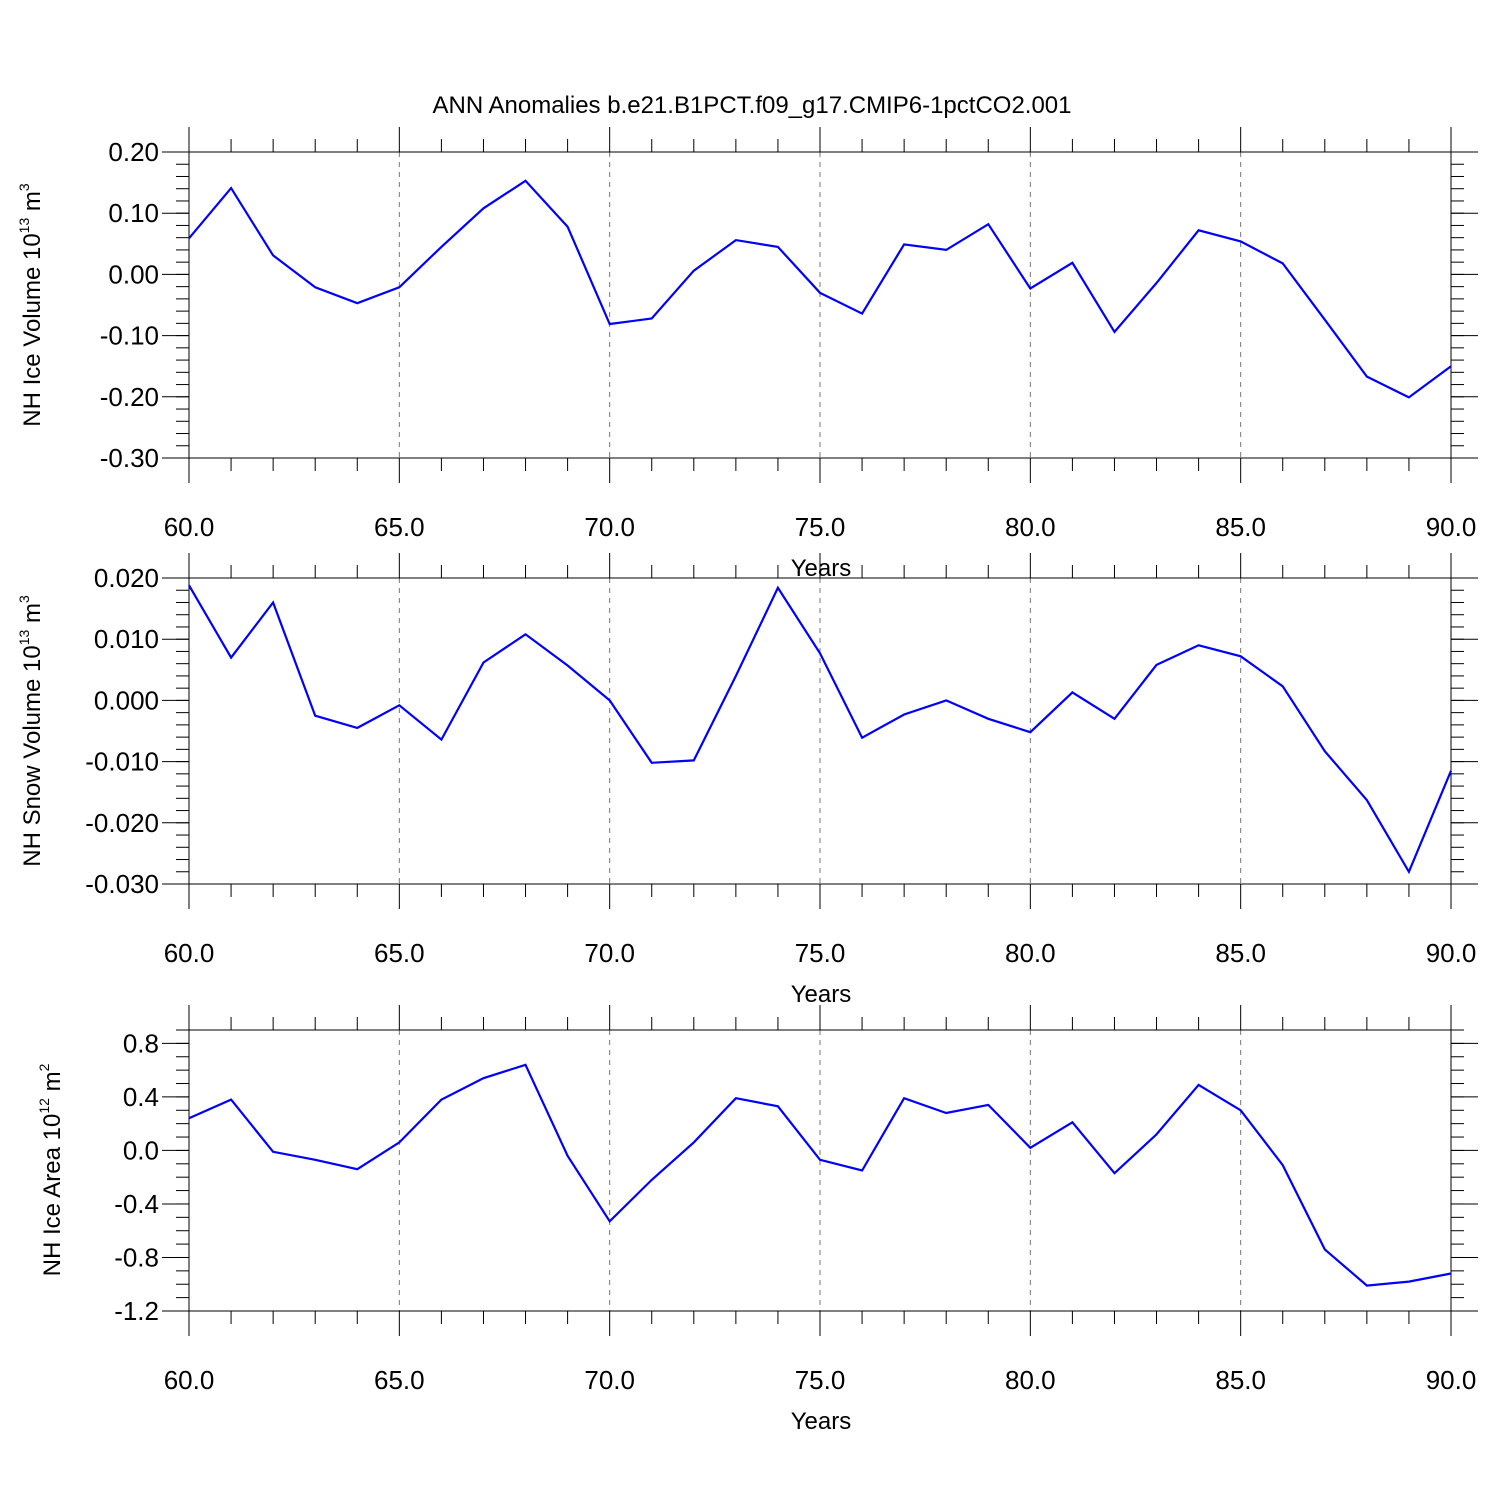  What do you see at coordinates (133, 152) in the screenshot?
I see `y-tick-label: 0.20` at bounding box center [133, 152].